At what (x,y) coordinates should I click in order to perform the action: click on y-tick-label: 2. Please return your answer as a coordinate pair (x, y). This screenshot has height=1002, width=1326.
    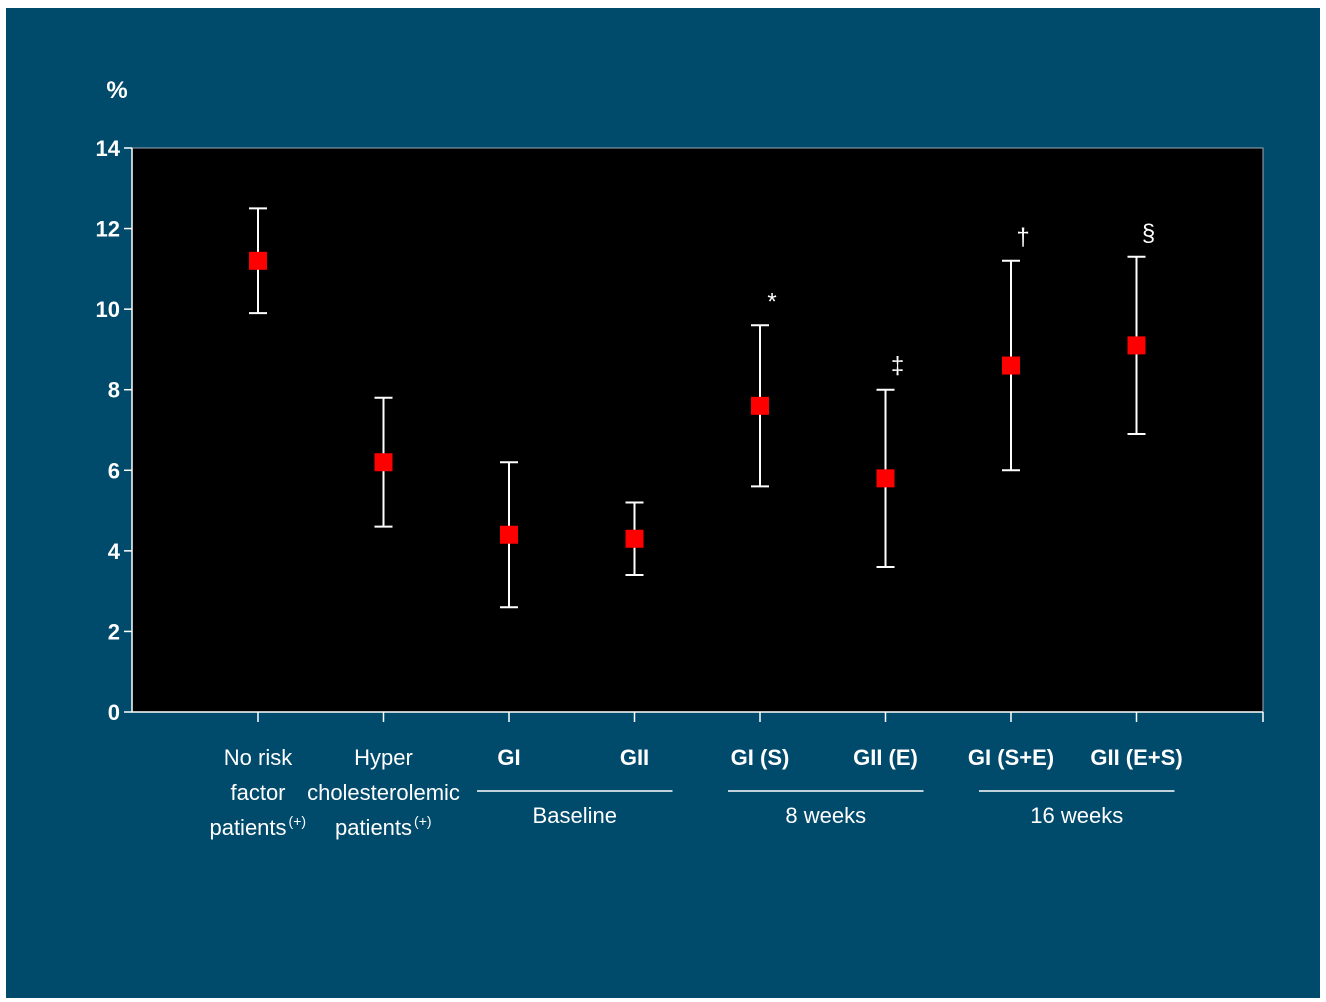
    Looking at the image, I should click on (114, 631).